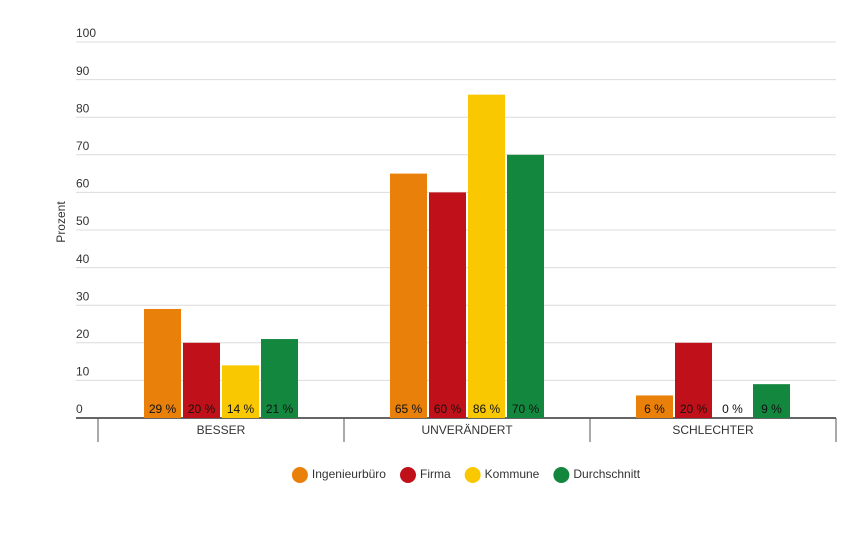  Describe the element at coordinates (654, 409) in the screenshot. I see `value-label: 6 %` at that location.